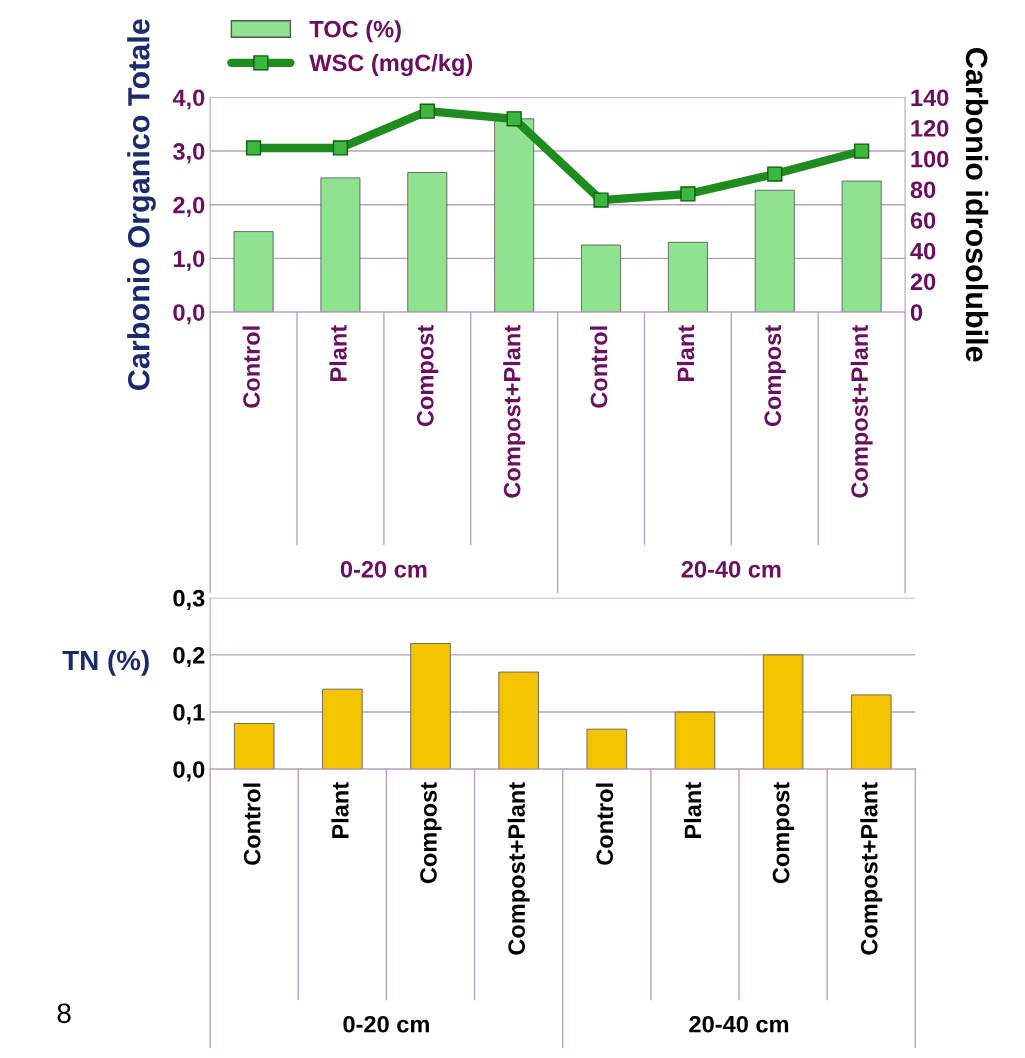  Describe the element at coordinates (930, 98) in the screenshot. I see `y2-tick-label: 140` at that location.